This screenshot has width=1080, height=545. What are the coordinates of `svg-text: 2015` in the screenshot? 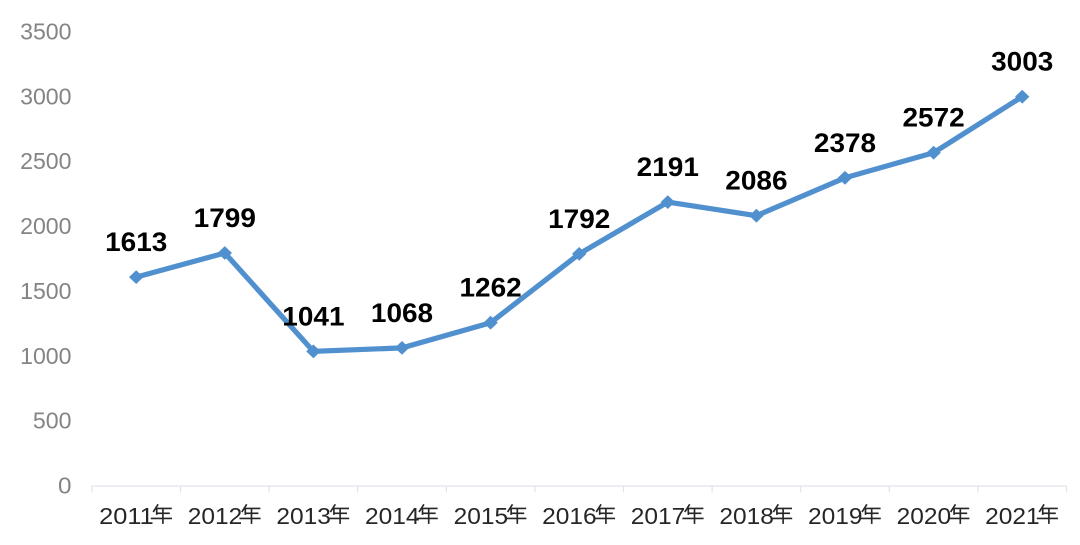 It's located at (481, 516).